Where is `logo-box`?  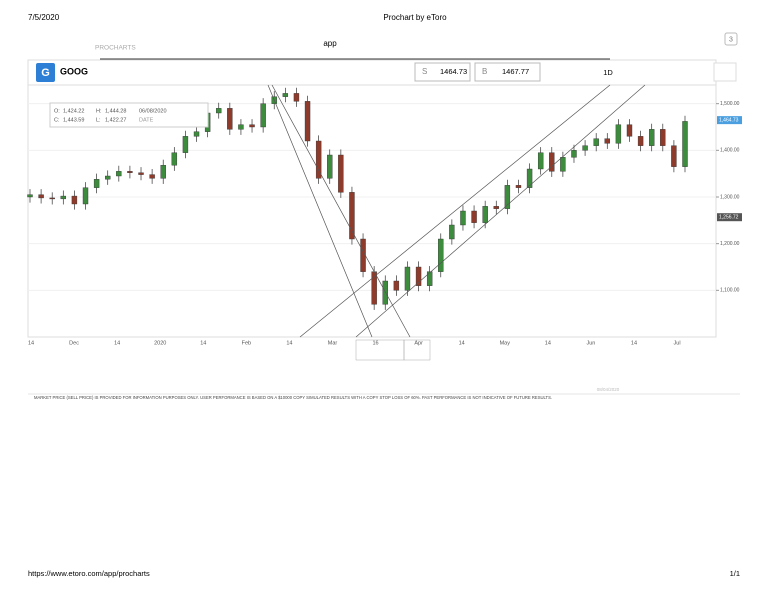
logo-box is located at coordinates (45, 72).